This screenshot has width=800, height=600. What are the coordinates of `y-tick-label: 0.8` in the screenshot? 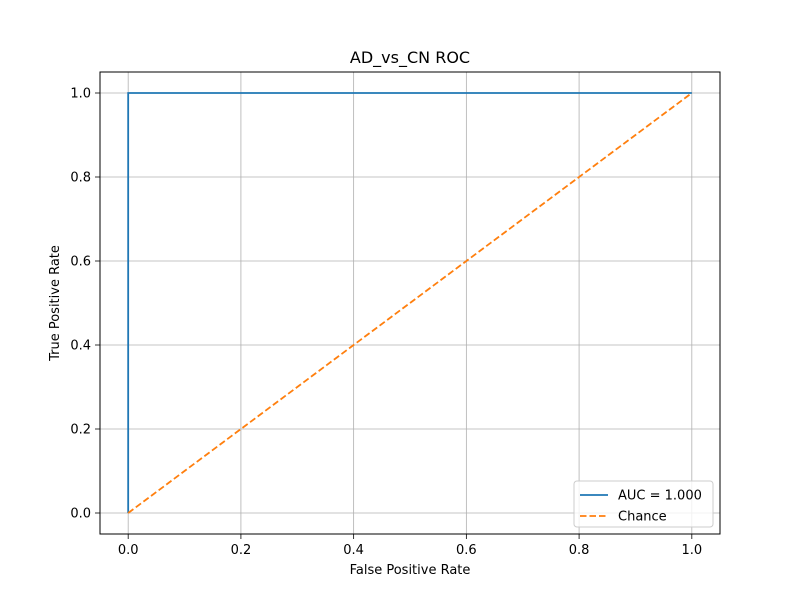 It's located at (80, 178).